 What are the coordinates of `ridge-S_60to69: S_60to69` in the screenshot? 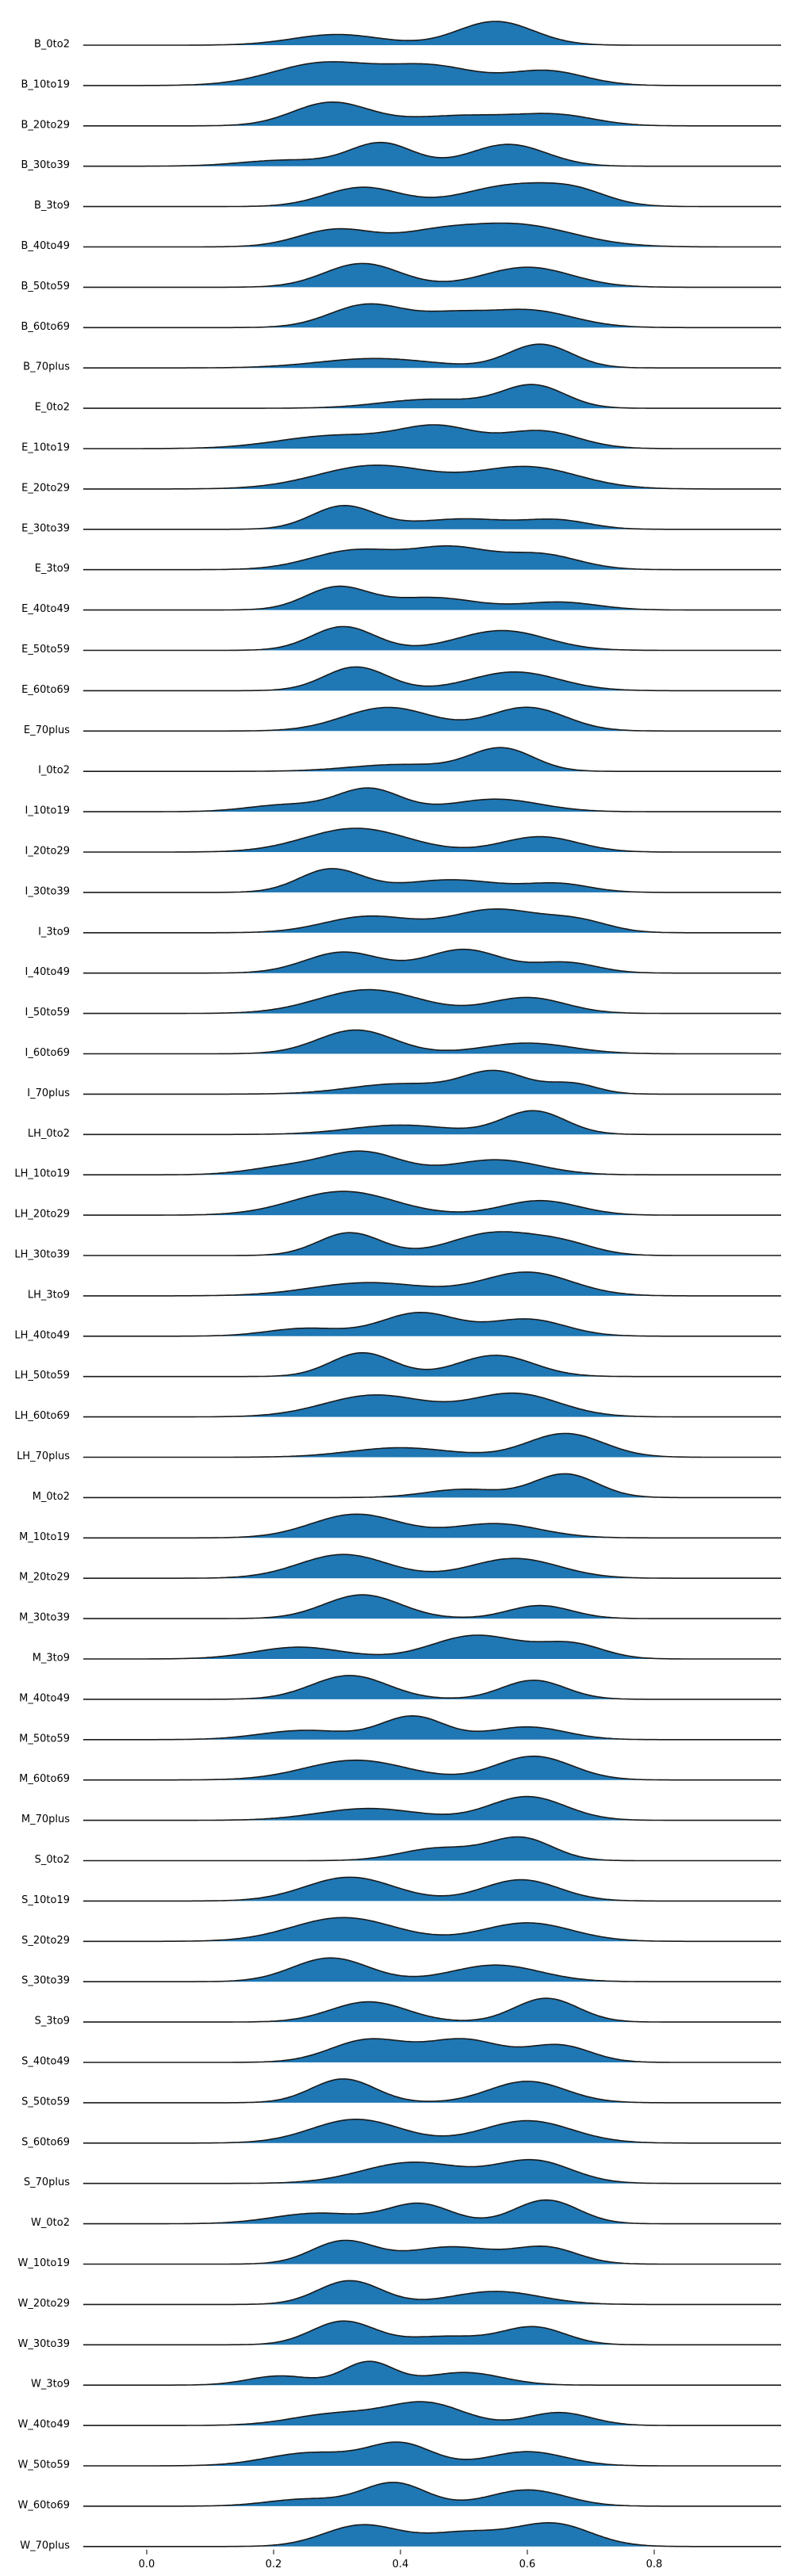 It's located at (401, 2133).